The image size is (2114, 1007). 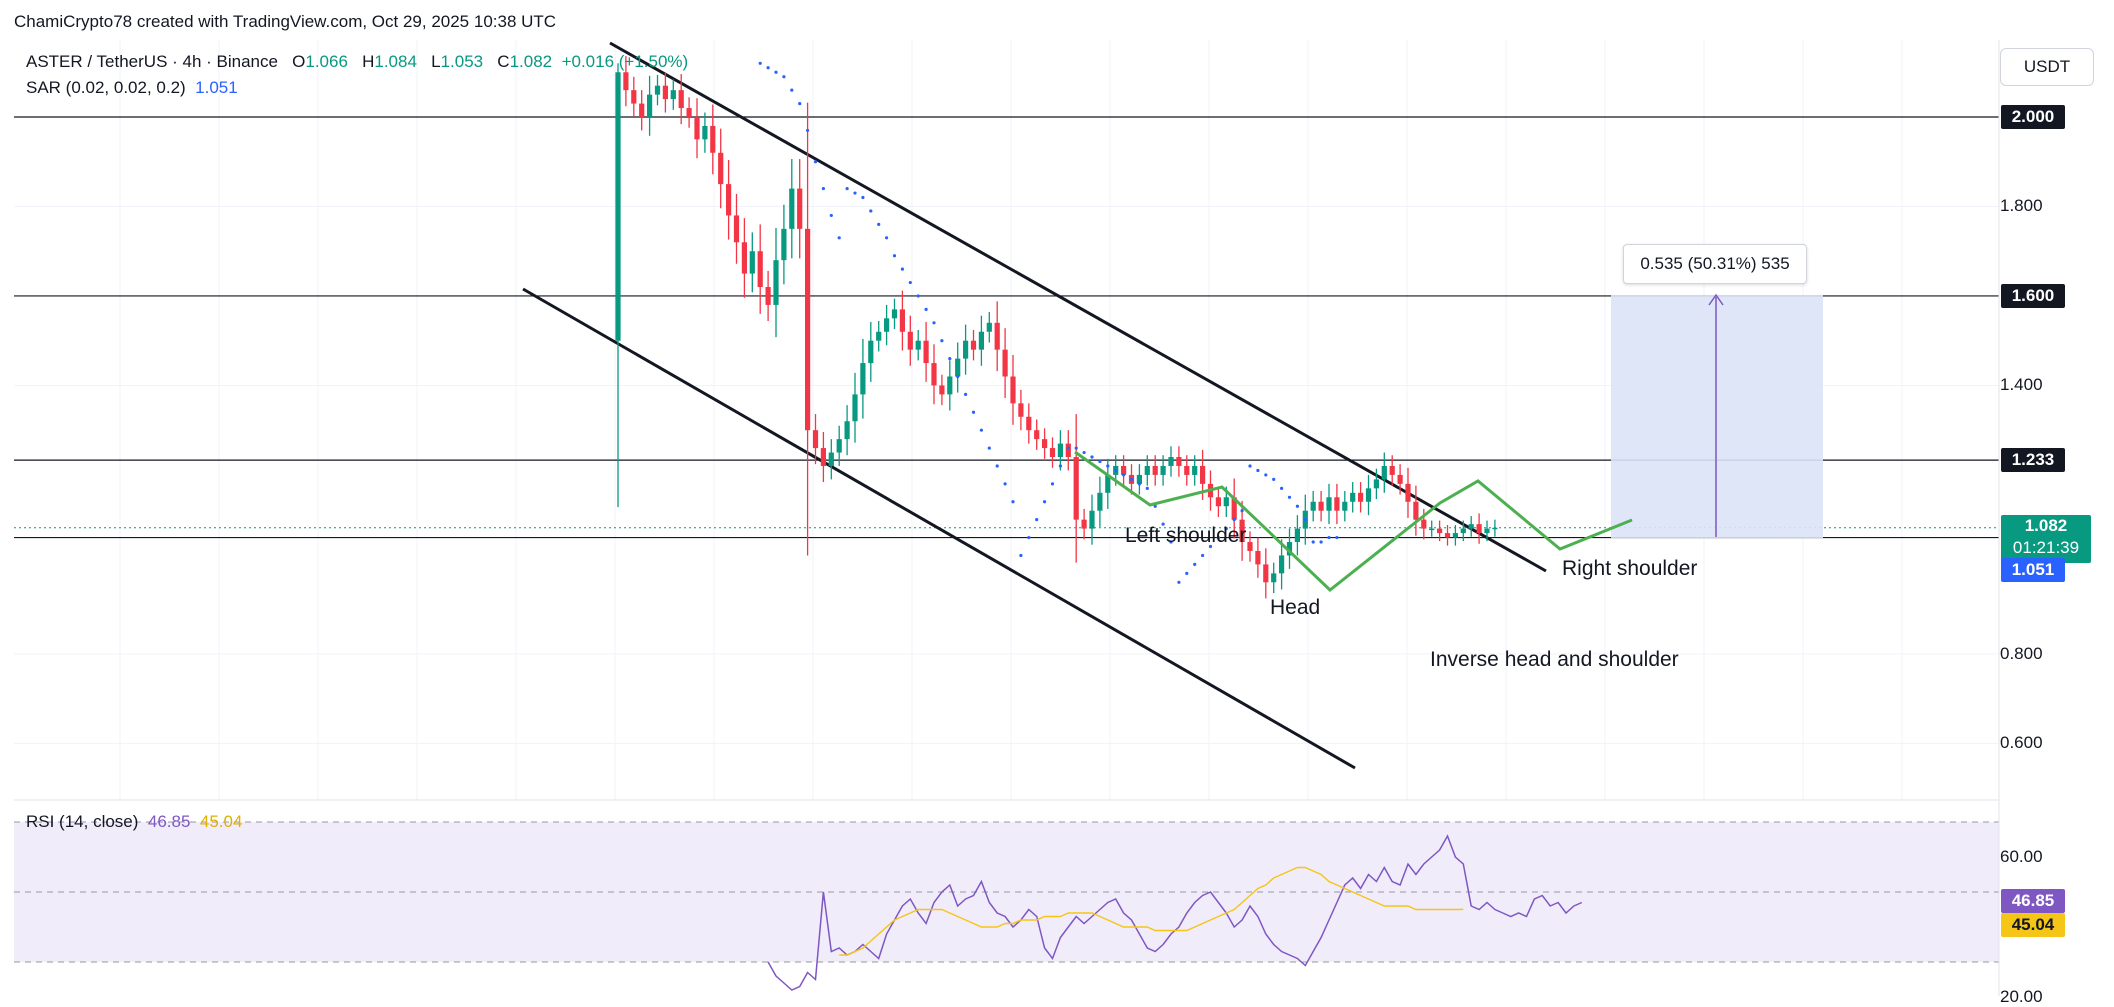 I want to click on rsi-value: 46.85, so click(x=169, y=821).